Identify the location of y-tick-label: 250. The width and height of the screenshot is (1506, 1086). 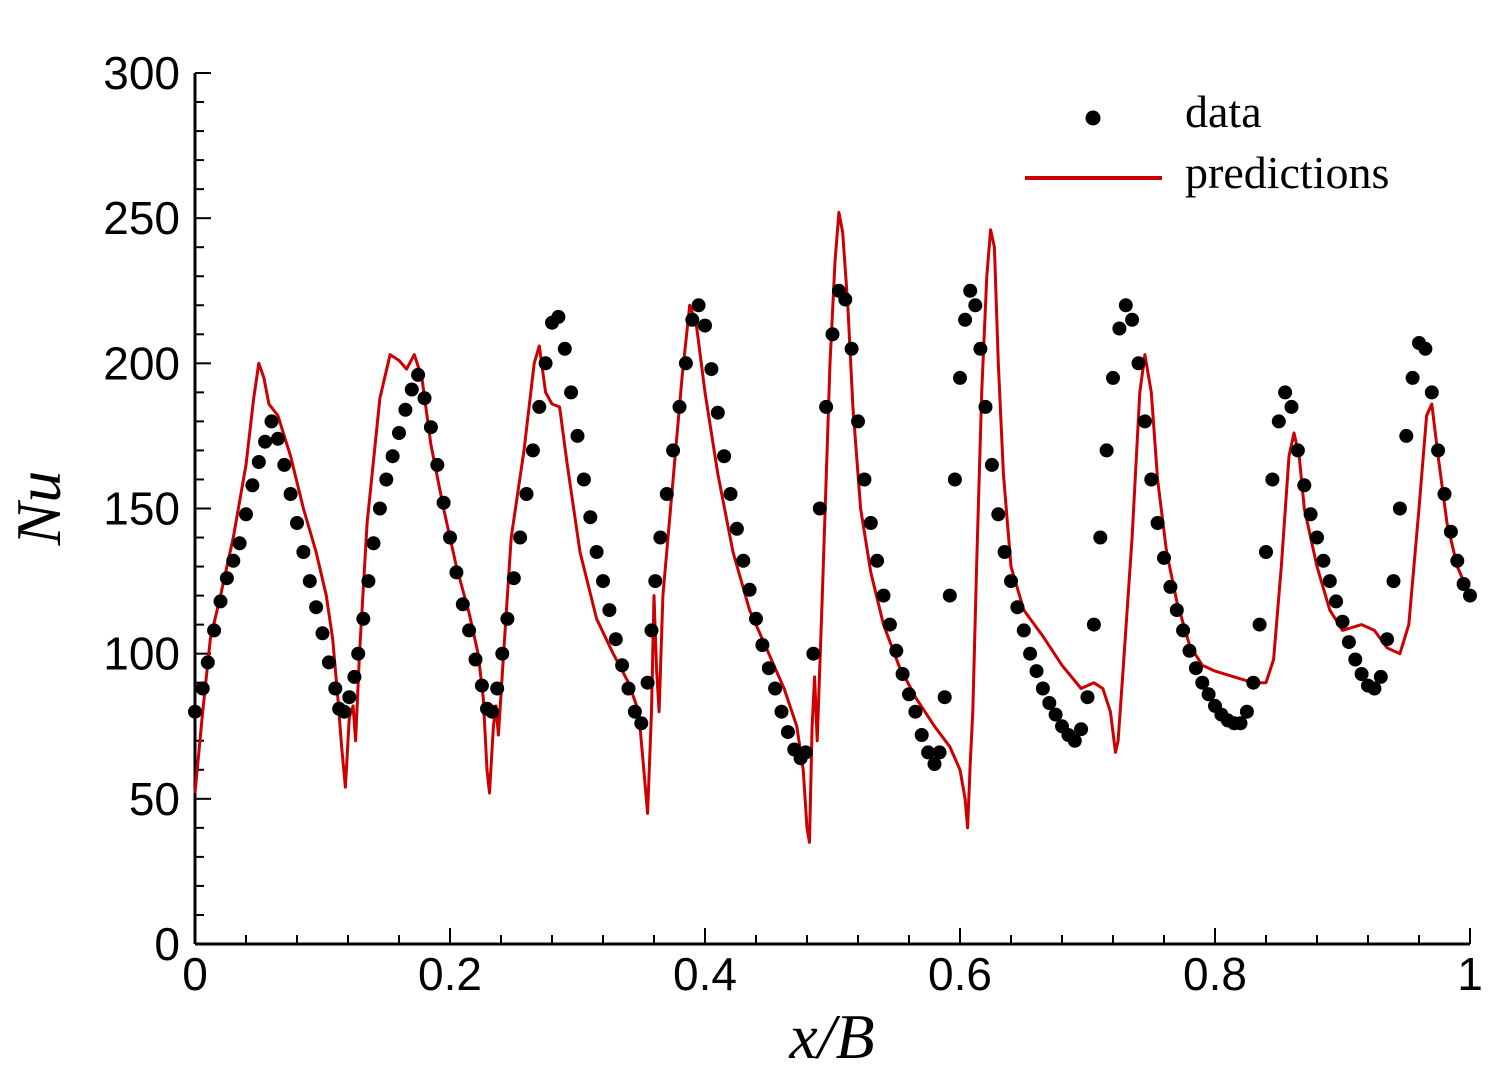
(141, 218).